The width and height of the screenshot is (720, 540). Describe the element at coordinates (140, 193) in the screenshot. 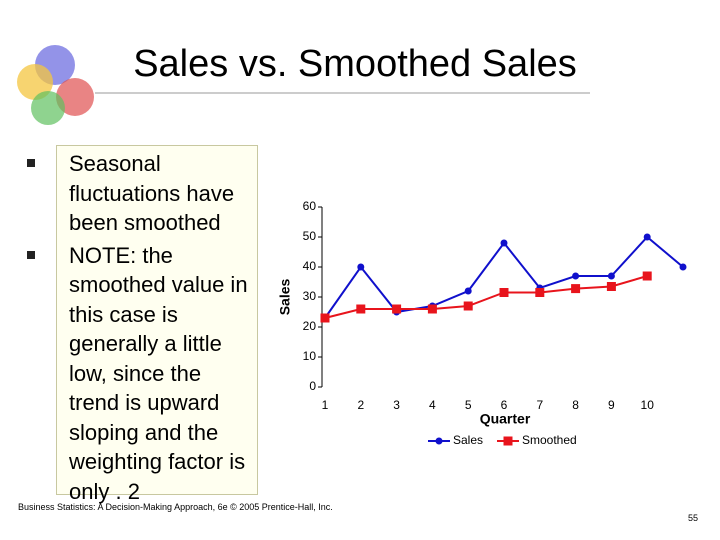

I see `bullet: Seasonal fluctuations have been smoothed` at that location.